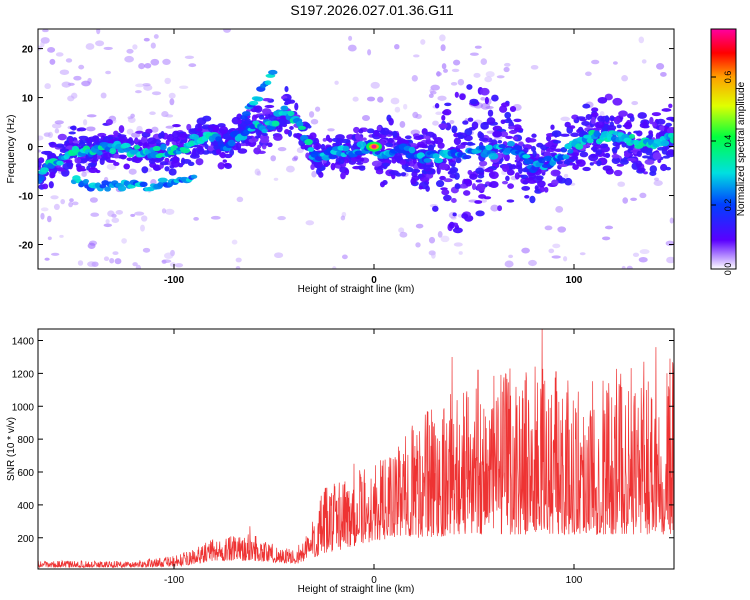  I want to click on snr-x-tick-label: -100, so click(174, 580).